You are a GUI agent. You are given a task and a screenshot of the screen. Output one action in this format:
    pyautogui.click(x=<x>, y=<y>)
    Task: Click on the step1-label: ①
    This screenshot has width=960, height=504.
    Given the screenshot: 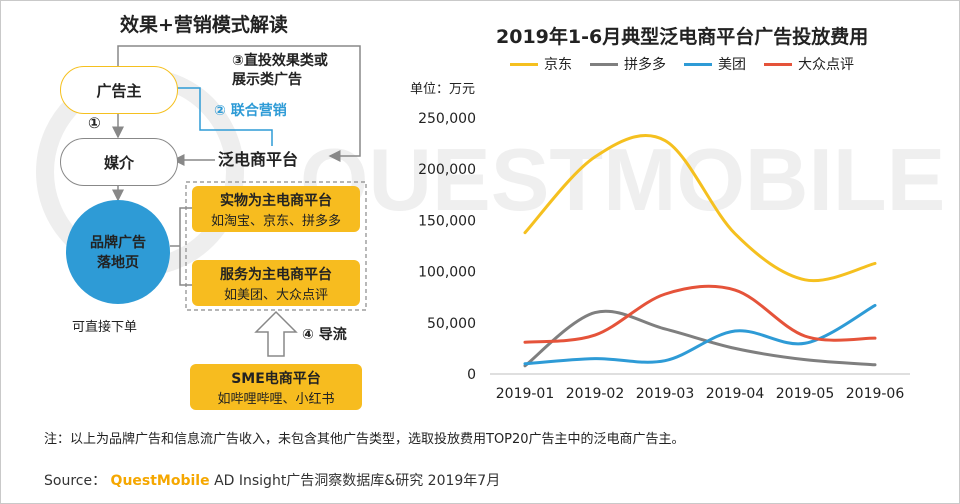 What is the action you would take?
    pyautogui.click(x=94, y=123)
    